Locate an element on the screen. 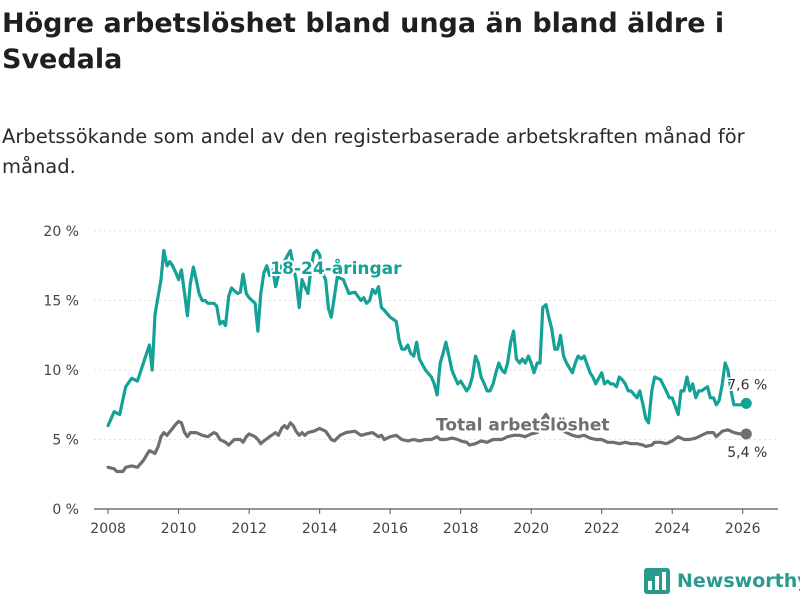  x-tick-label: 2016 is located at coordinates (390, 529).